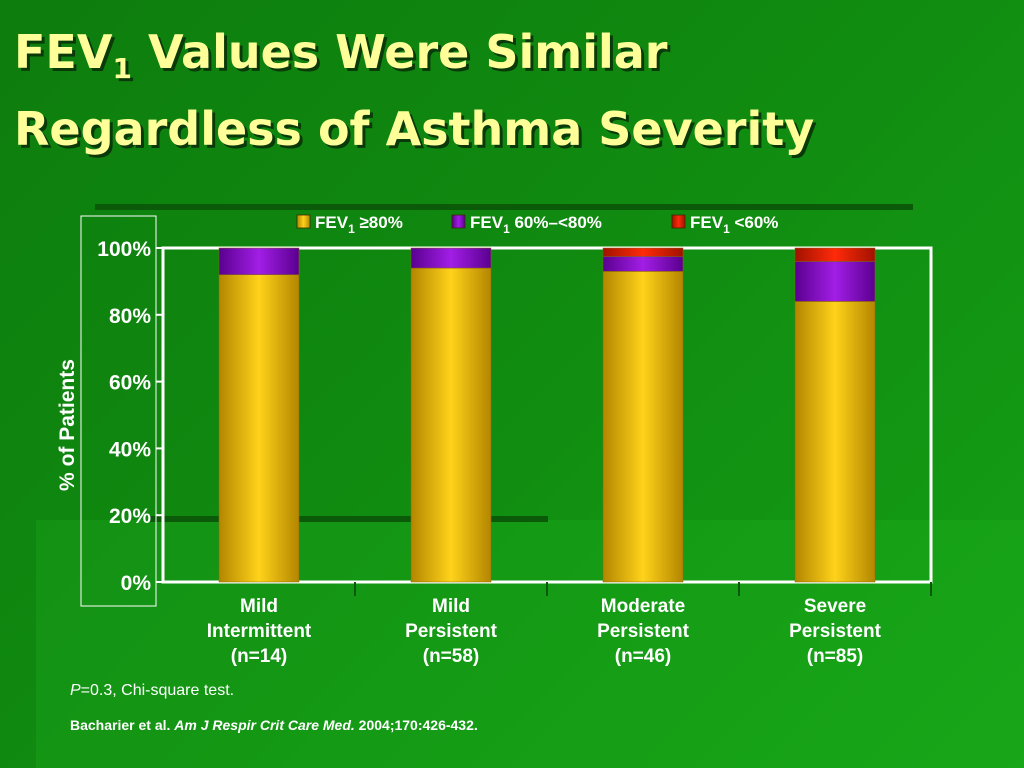  What do you see at coordinates (835, 606) in the screenshot?
I see `x-tick-label: Severe` at bounding box center [835, 606].